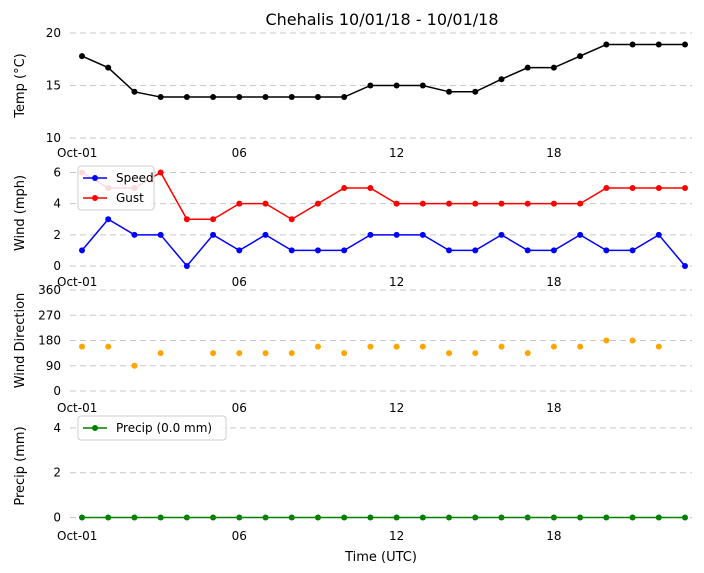 The width and height of the screenshot is (704, 573). Describe the element at coordinates (381, 19) in the screenshot. I see `chart-title: Chehalis 10/01/18 - 10/01/18` at that location.